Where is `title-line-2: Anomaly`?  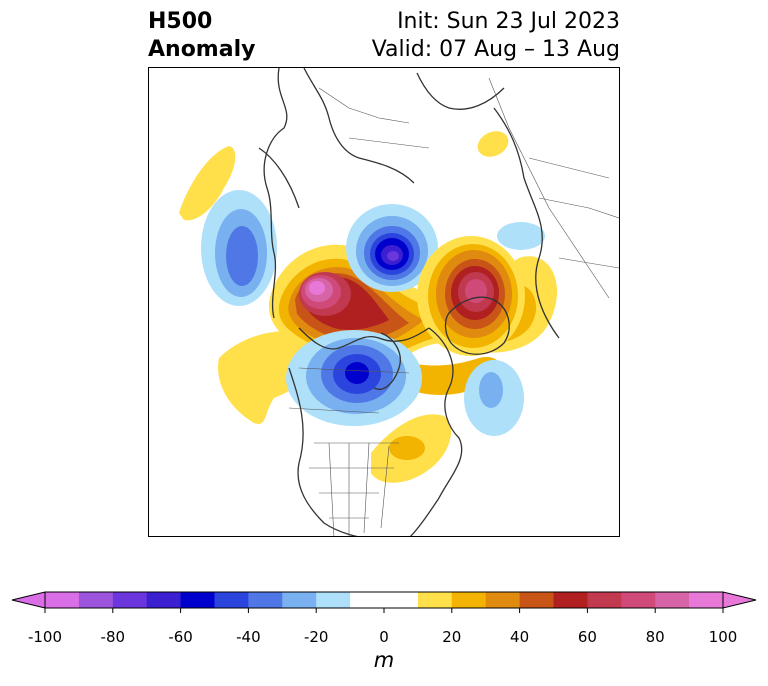 title-line-2: Anomaly is located at coordinates (202, 49).